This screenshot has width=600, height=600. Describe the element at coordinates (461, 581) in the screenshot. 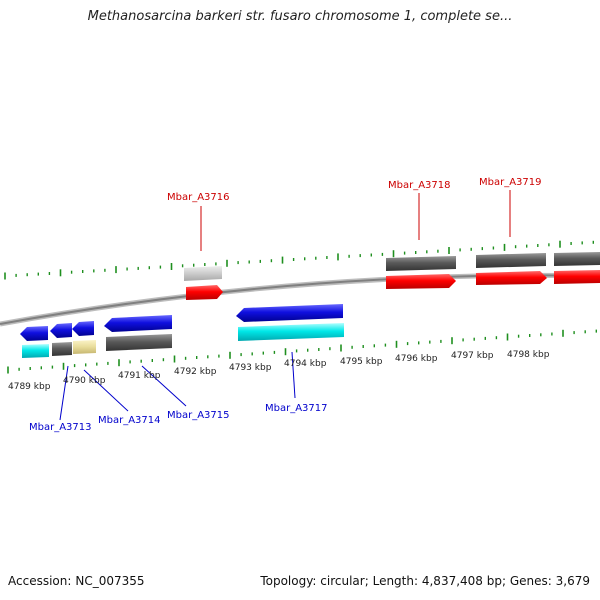

I see `length-value: 4,837,408 bp` at that location.